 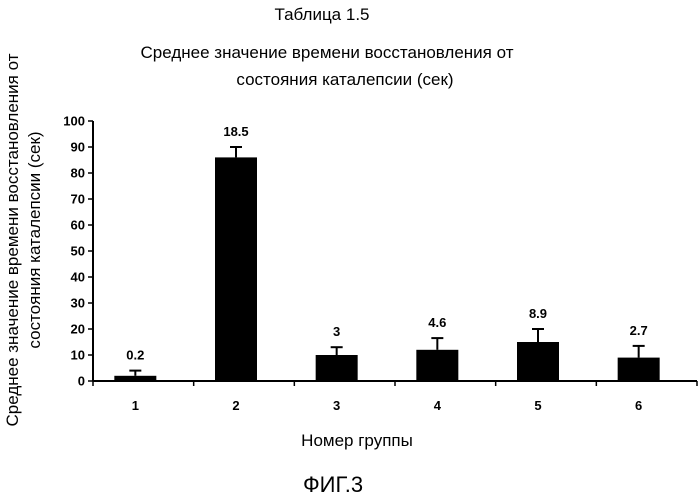 What do you see at coordinates (638, 405) in the screenshot?
I see `x-tick-label: 6` at bounding box center [638, 405].